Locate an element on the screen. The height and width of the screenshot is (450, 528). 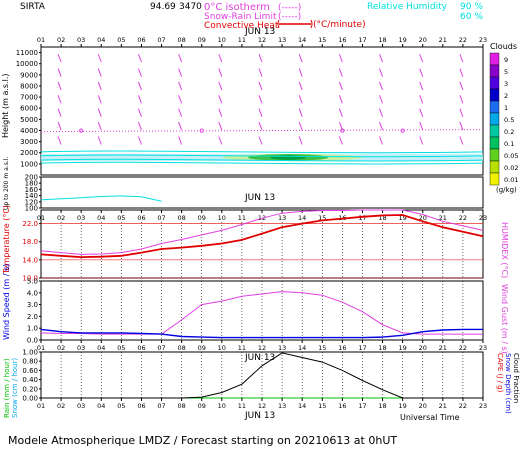
boundary-layer-ytick-label: 100 is located at coordinates (31, 209).